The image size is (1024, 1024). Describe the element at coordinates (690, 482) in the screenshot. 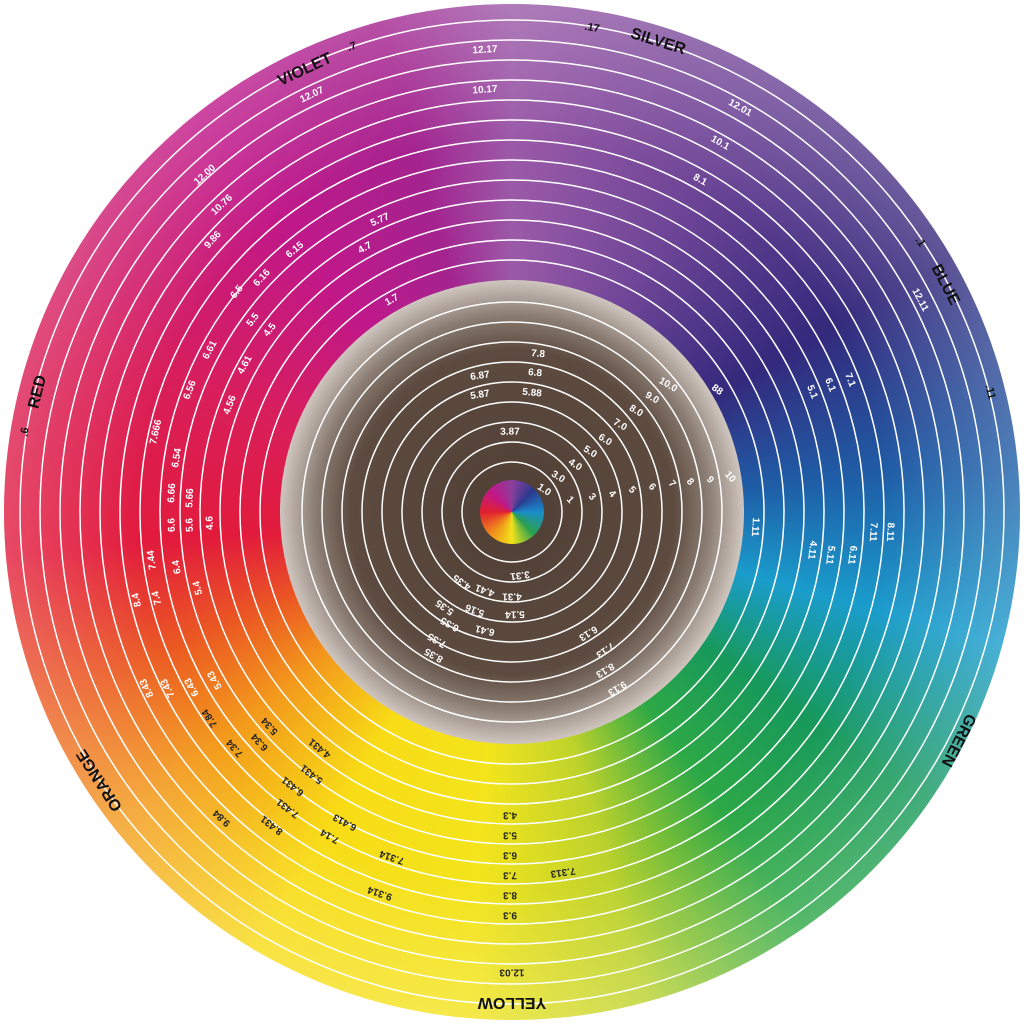

I see `shade-label: 8` at that location.